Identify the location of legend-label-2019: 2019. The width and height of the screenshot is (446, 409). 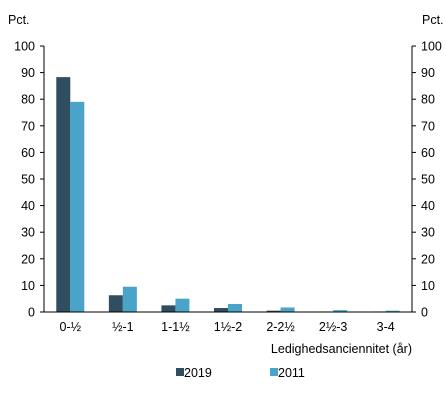
(198, 373).